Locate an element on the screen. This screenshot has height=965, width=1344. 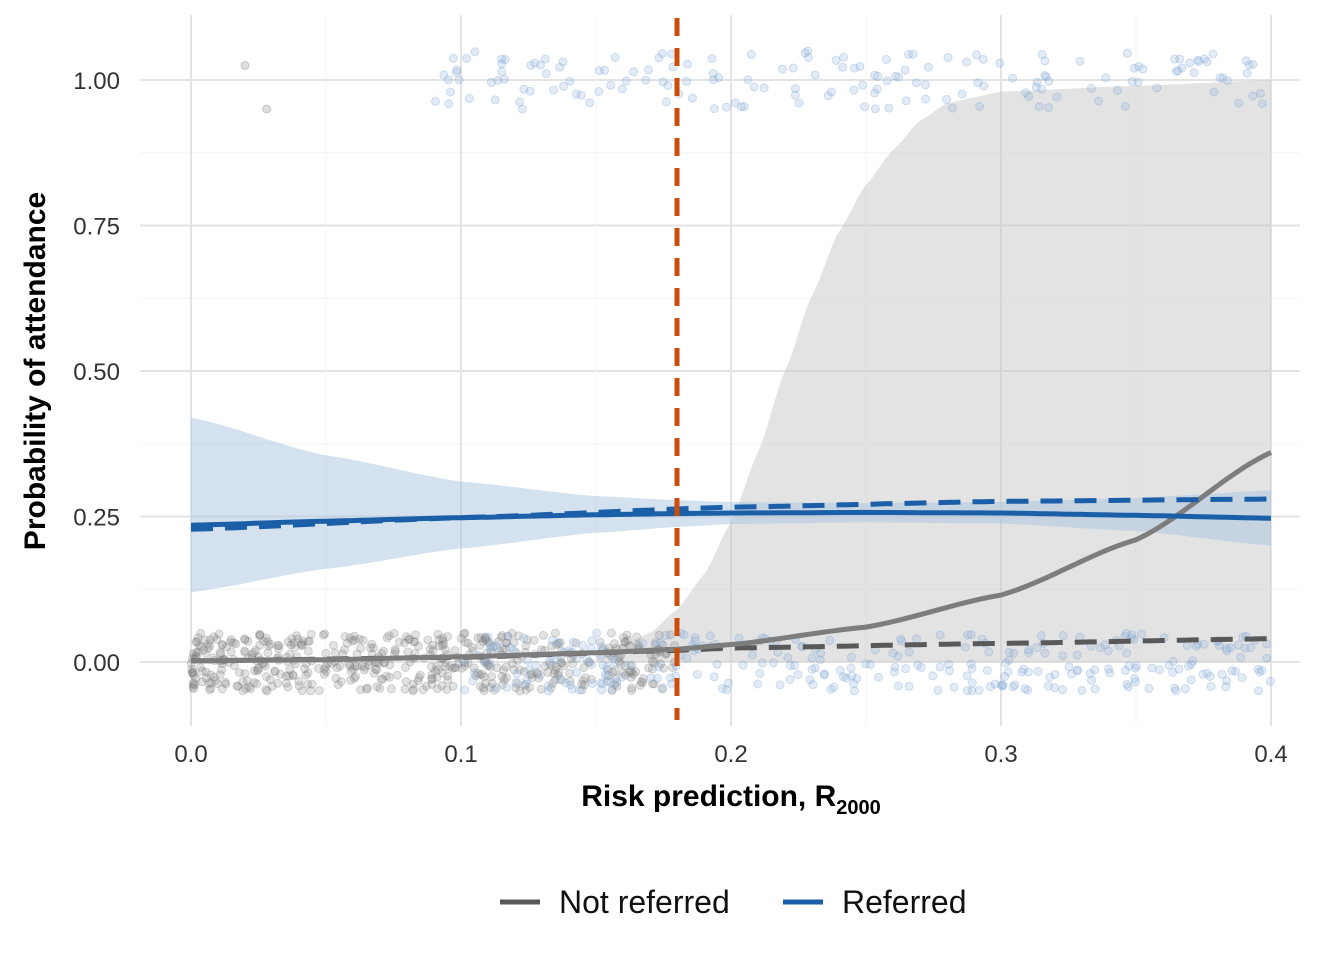
x-axis-ticks: 0.0 0.1 0.2 0.3 0.4 is located at coordinates (730, 754).